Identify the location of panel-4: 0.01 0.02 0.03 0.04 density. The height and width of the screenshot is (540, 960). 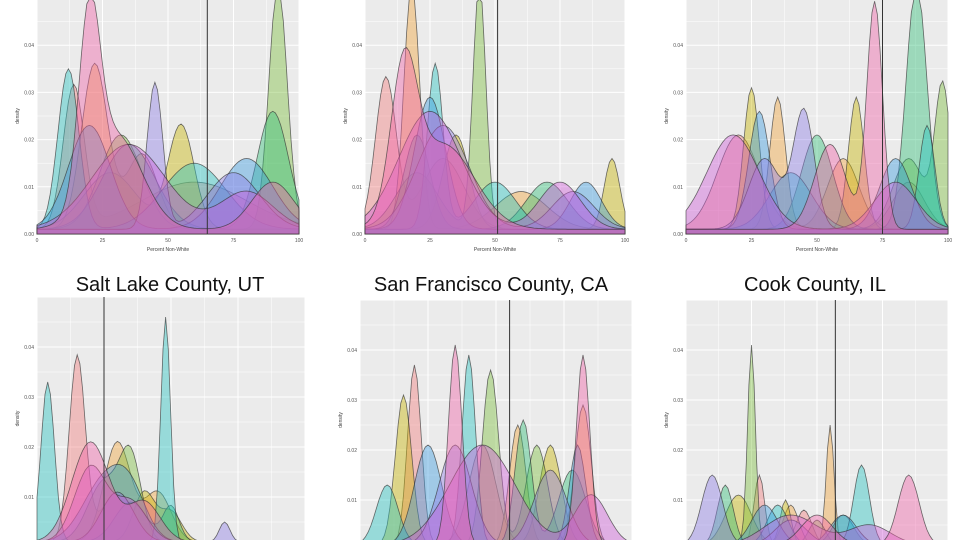
(160, 418).